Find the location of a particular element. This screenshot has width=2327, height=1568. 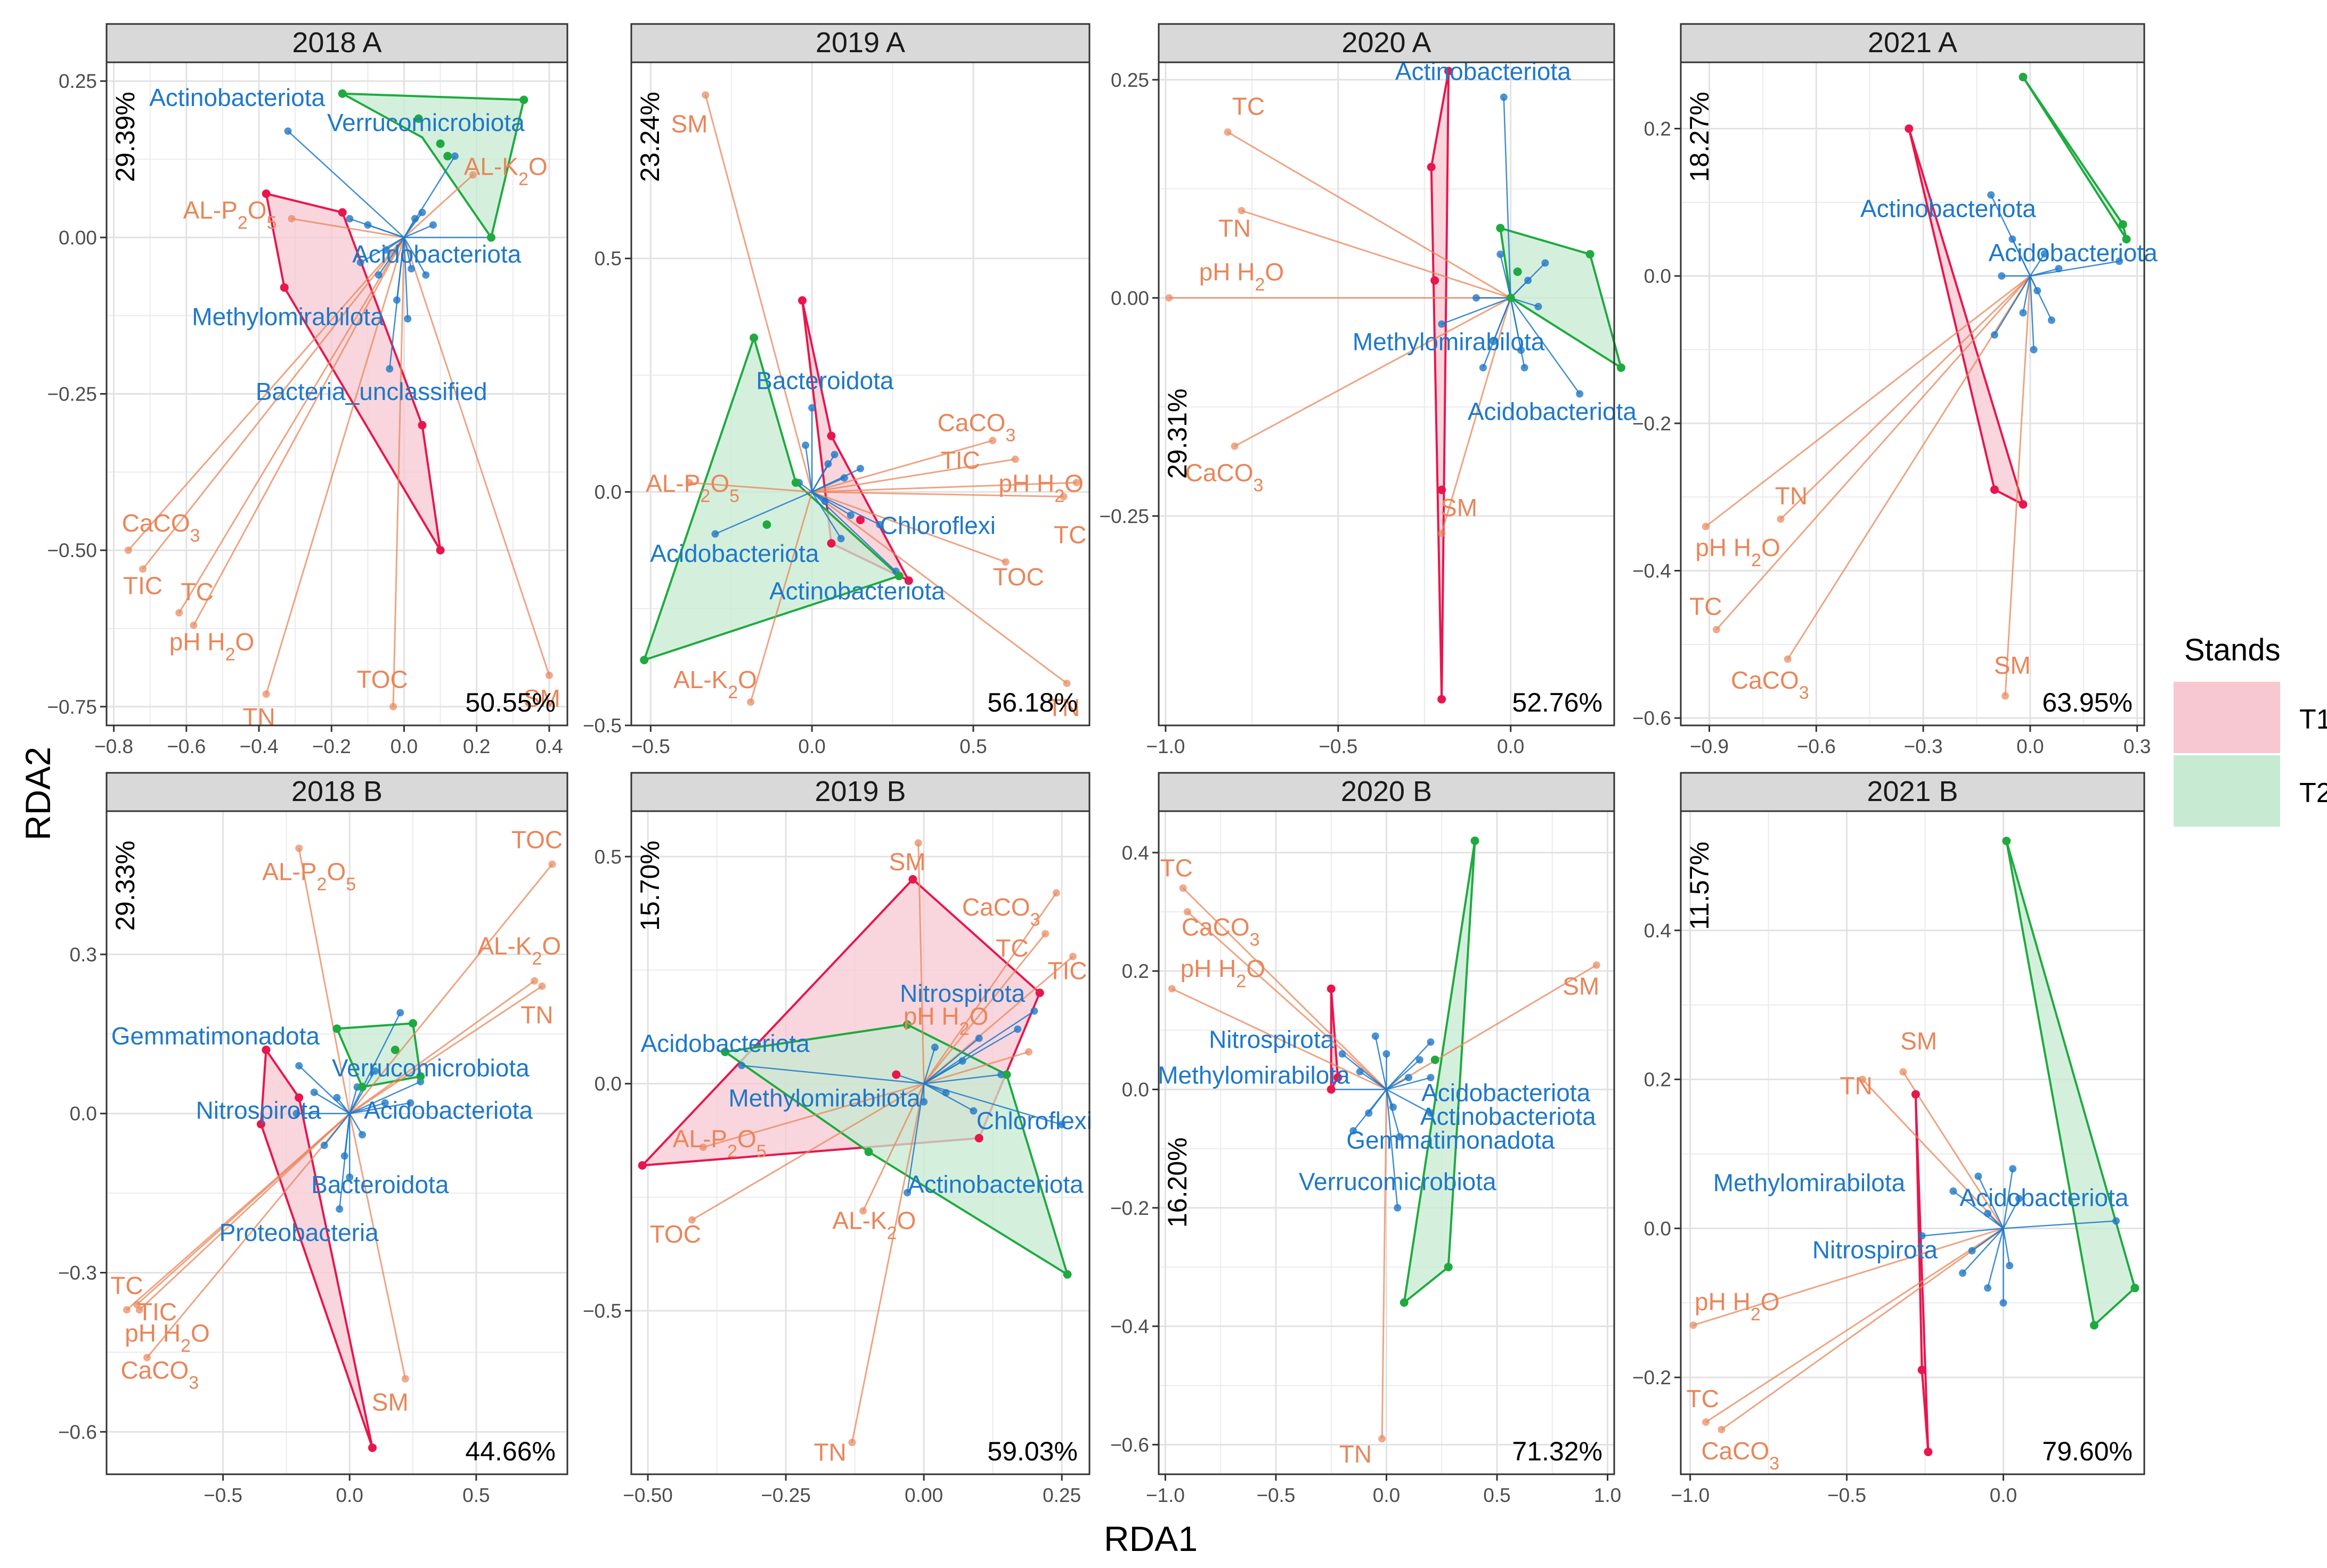

rda1-variance: 63.95% is located at coordinates (2087, 702).